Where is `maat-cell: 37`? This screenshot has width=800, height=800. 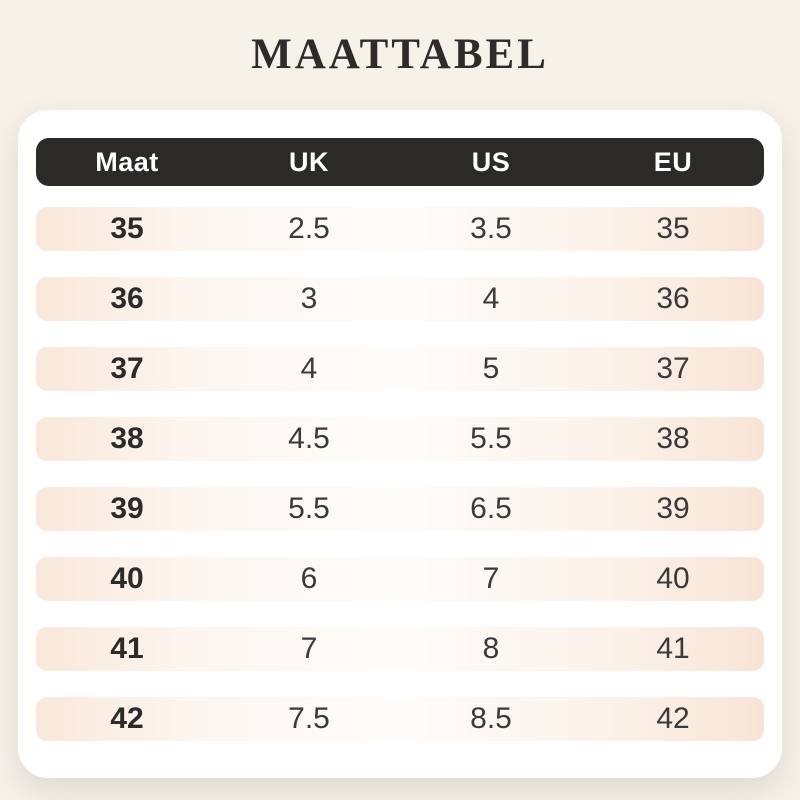
maat-cell: 37 is located at coordinates (127, 368).